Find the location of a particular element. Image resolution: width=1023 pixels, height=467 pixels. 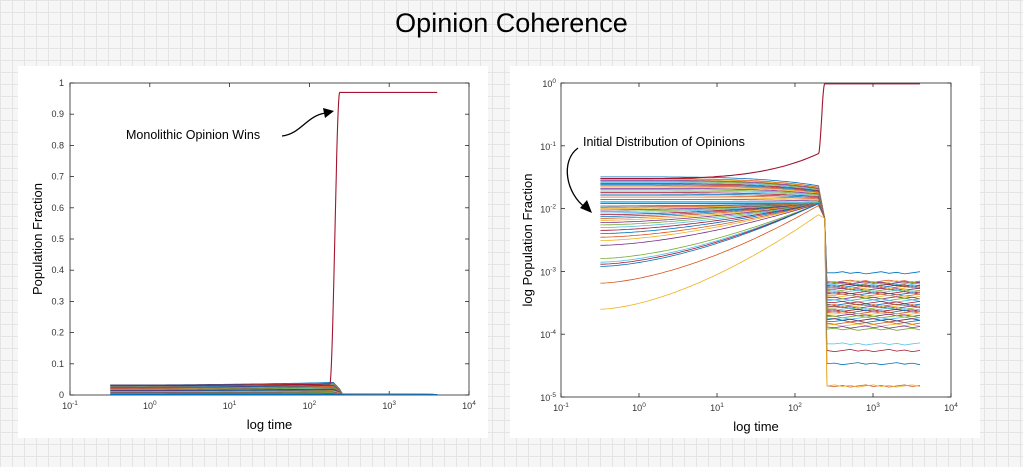

annotation-text: Initial Distribution of Opinions is located at coordinates (664, 142).